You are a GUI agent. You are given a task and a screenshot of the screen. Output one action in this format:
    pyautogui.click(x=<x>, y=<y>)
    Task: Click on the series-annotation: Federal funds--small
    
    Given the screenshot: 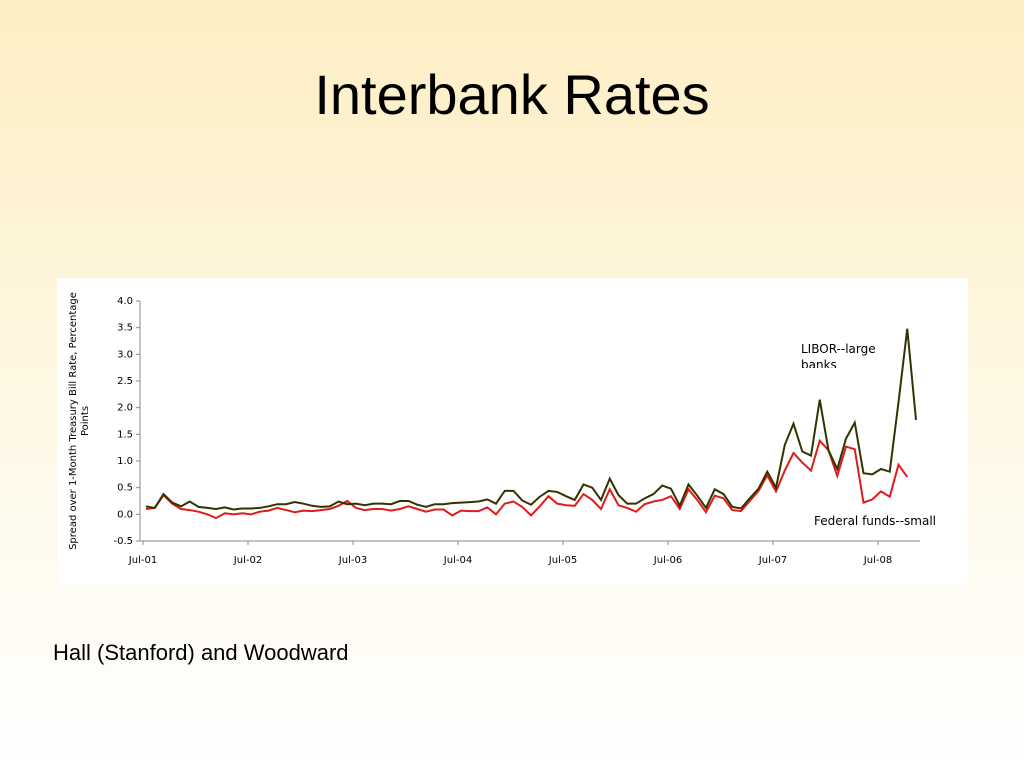 What is the action you would take?
    pyautogui.click(x=875, y=521)
    